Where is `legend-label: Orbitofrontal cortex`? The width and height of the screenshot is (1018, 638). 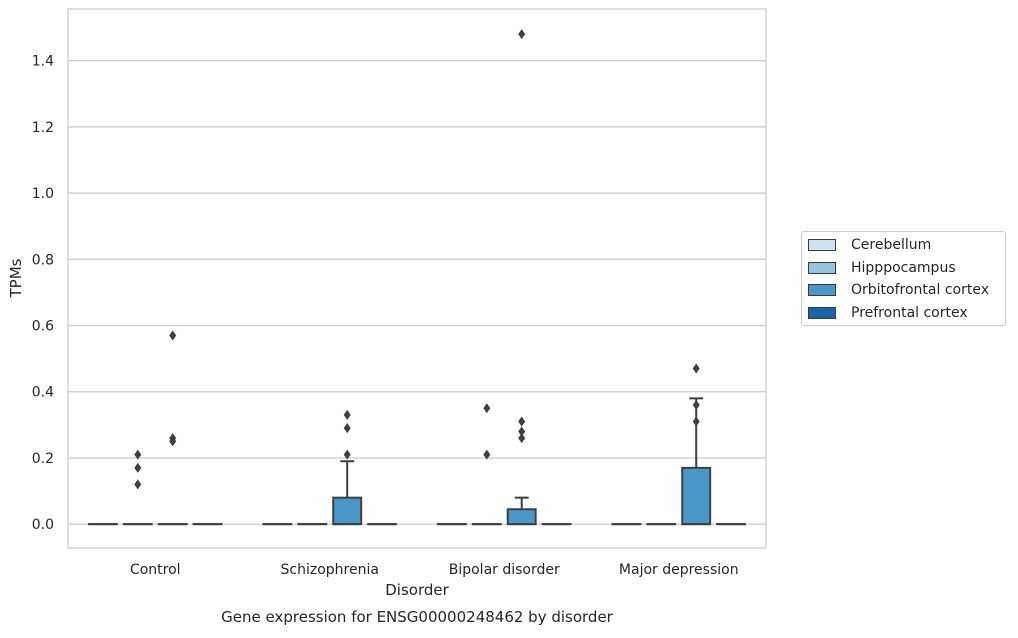
legend-label: Orbitofrontal cortex is located at coordinates (920, 290).